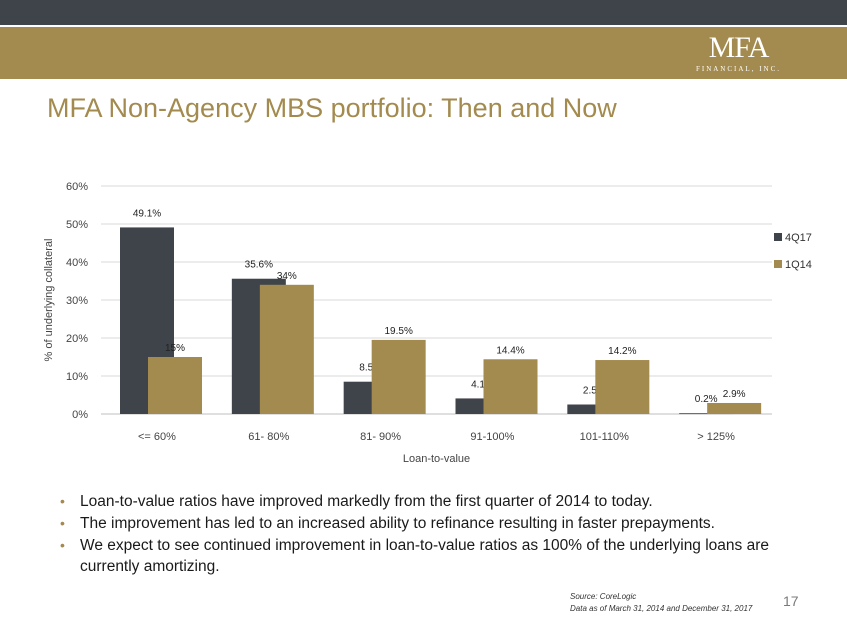 The width and height of the screenshot is (847, 634). Describe the element at coordinates (77, 301) in the screenshot. I see `y-tick-label: 30%` at that location.